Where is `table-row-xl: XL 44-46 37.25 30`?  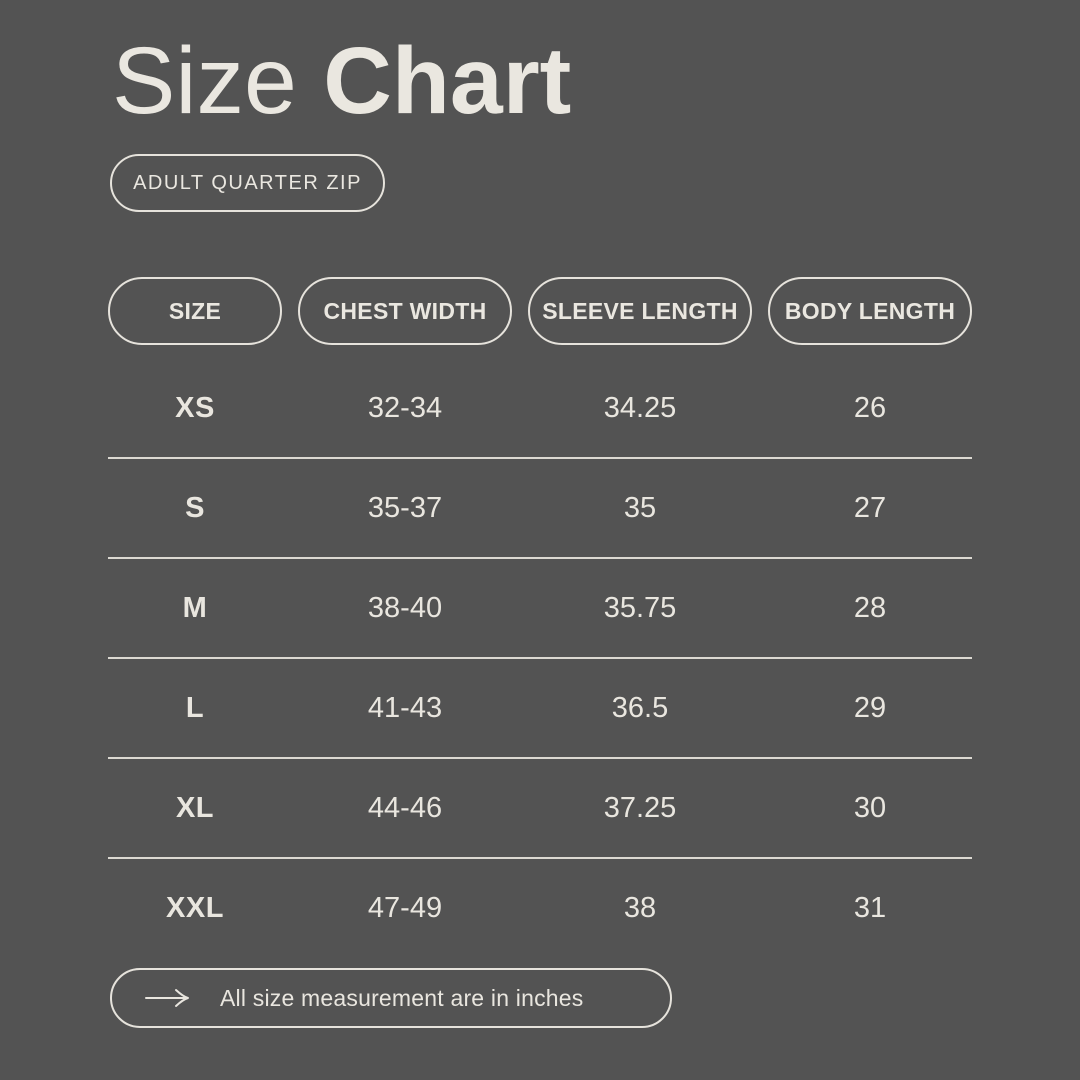 table-row-xl: XL 44-46 37.25 30 is located at coordinates (540, 807).